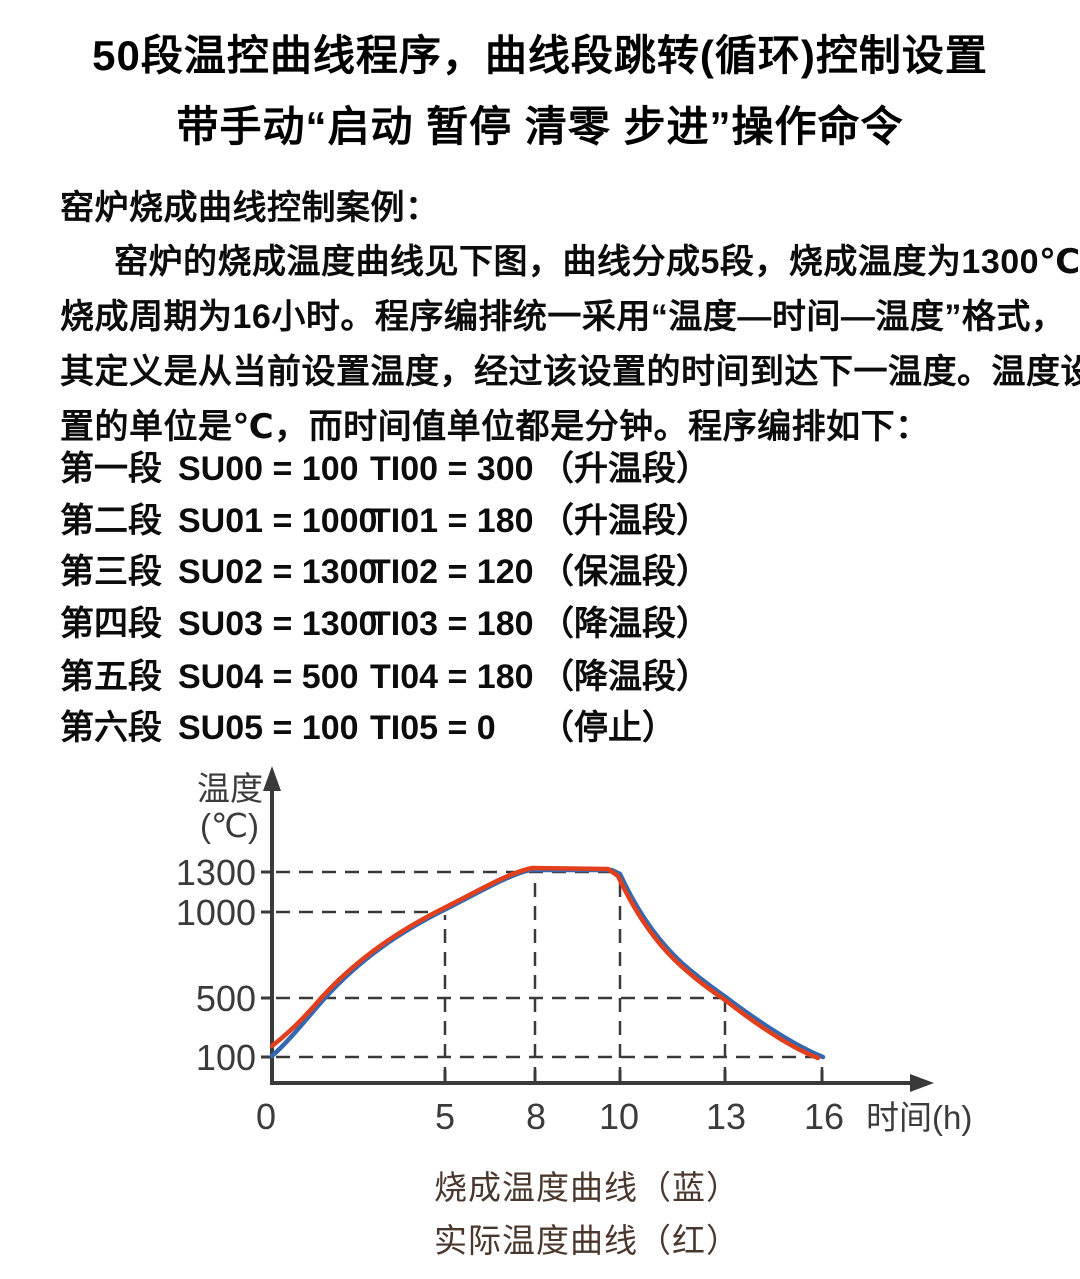 Image resolution: width=1080 pixels, height=1279 pixels. What do you see at coordinates (540, 55) in the screenshot?
I see `page-title-line-1: 50段温控曲线程序，曲线段跳转(循环)控制设置` at bounding box center [540, 55].